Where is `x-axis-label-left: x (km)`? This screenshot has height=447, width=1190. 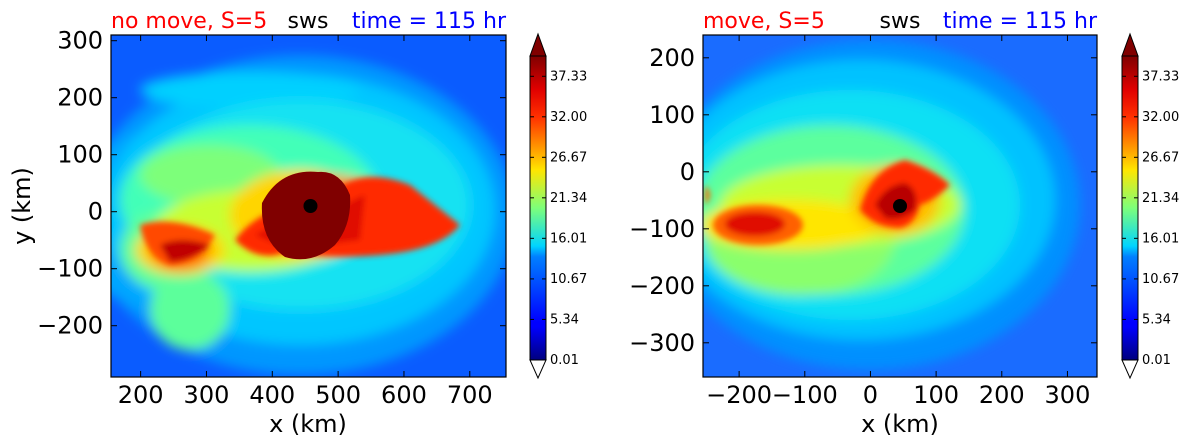
x-axis-label-left: x (km) is located at coordinates (308, 424).